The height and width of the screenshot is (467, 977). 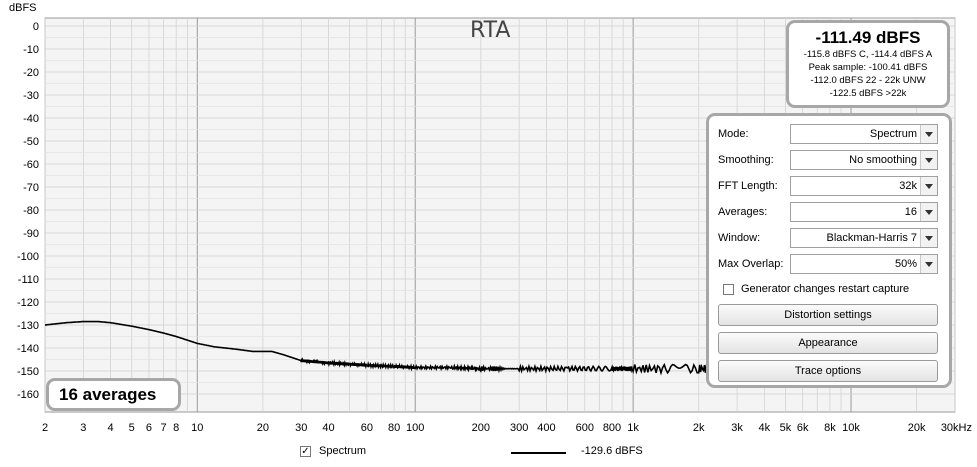 I want to click on spectrum-trace, so click(x=391, y=348).